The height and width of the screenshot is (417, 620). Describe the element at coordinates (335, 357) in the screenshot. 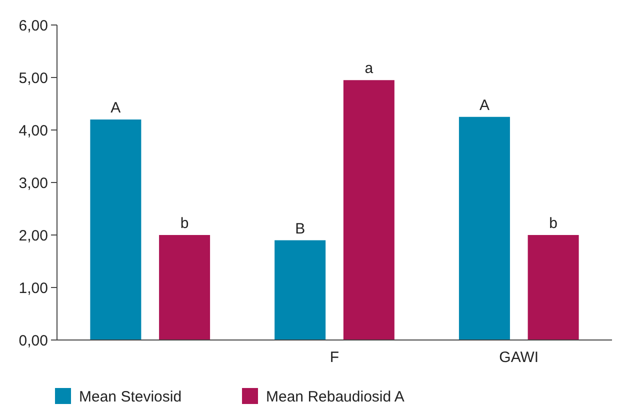

I see `x-tick-label: F` at that location.